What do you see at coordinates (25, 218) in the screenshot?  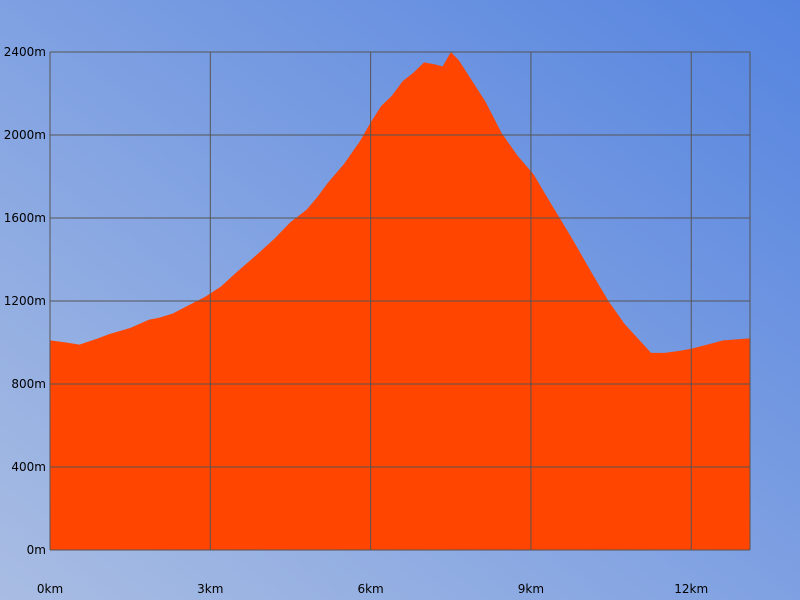 I see `y-tick-label: 1600m` at bounding box center [25, 218].